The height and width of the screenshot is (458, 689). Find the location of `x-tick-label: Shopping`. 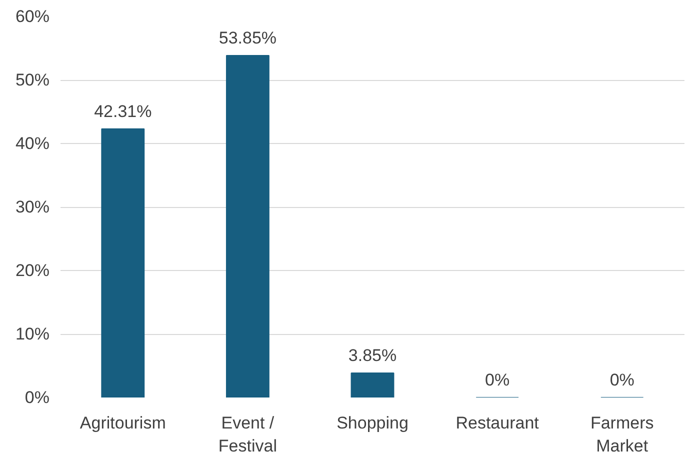

x-tick-label: Shopping is located at coordinates (372, 423).